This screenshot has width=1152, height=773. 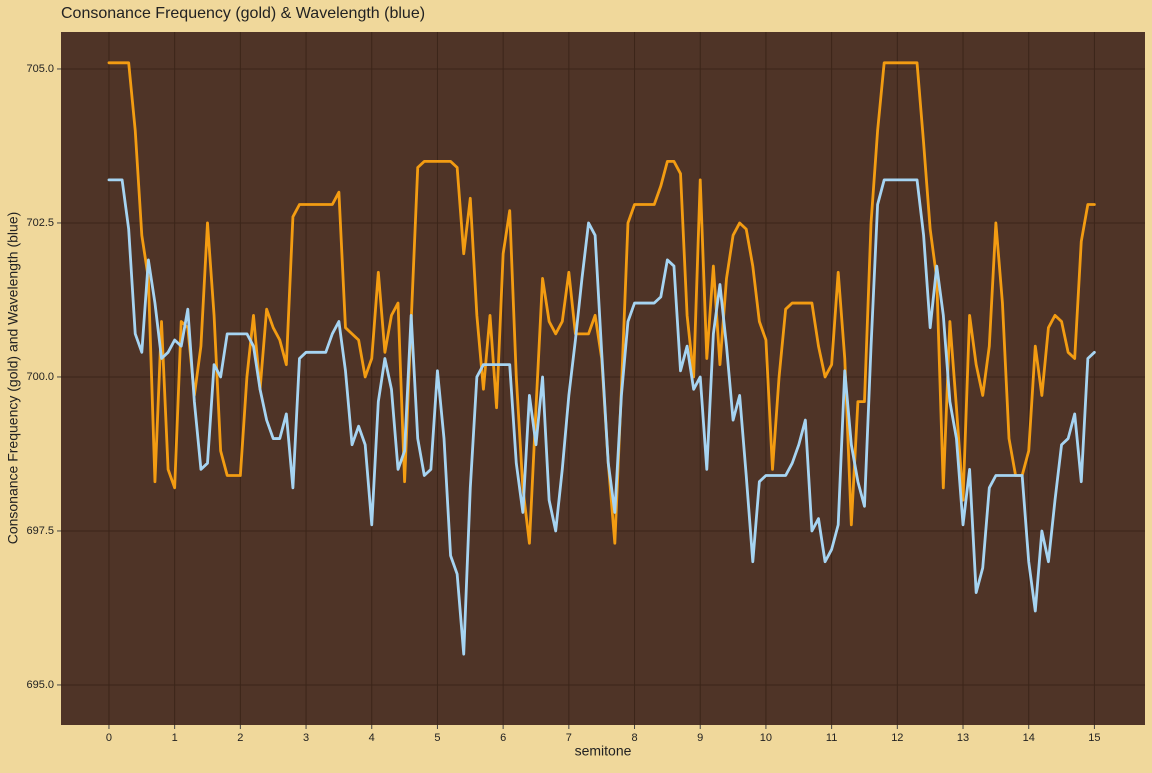 I want to click on y-tick-label: 697.5, so click(x=40, y=531).